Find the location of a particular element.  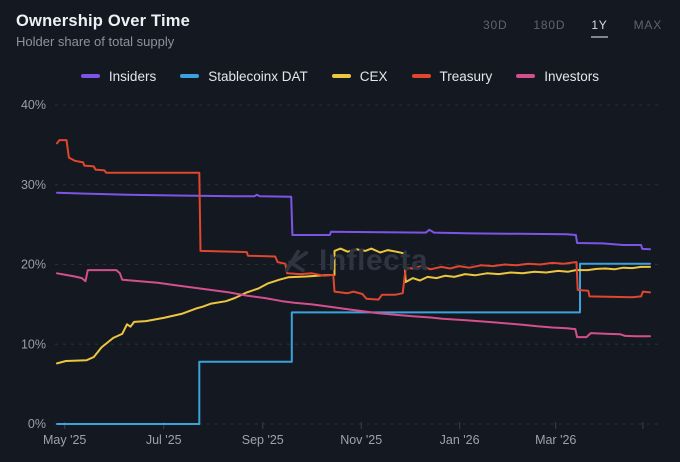

legend-label-investors: Investors is located at coordinates (572, 76).